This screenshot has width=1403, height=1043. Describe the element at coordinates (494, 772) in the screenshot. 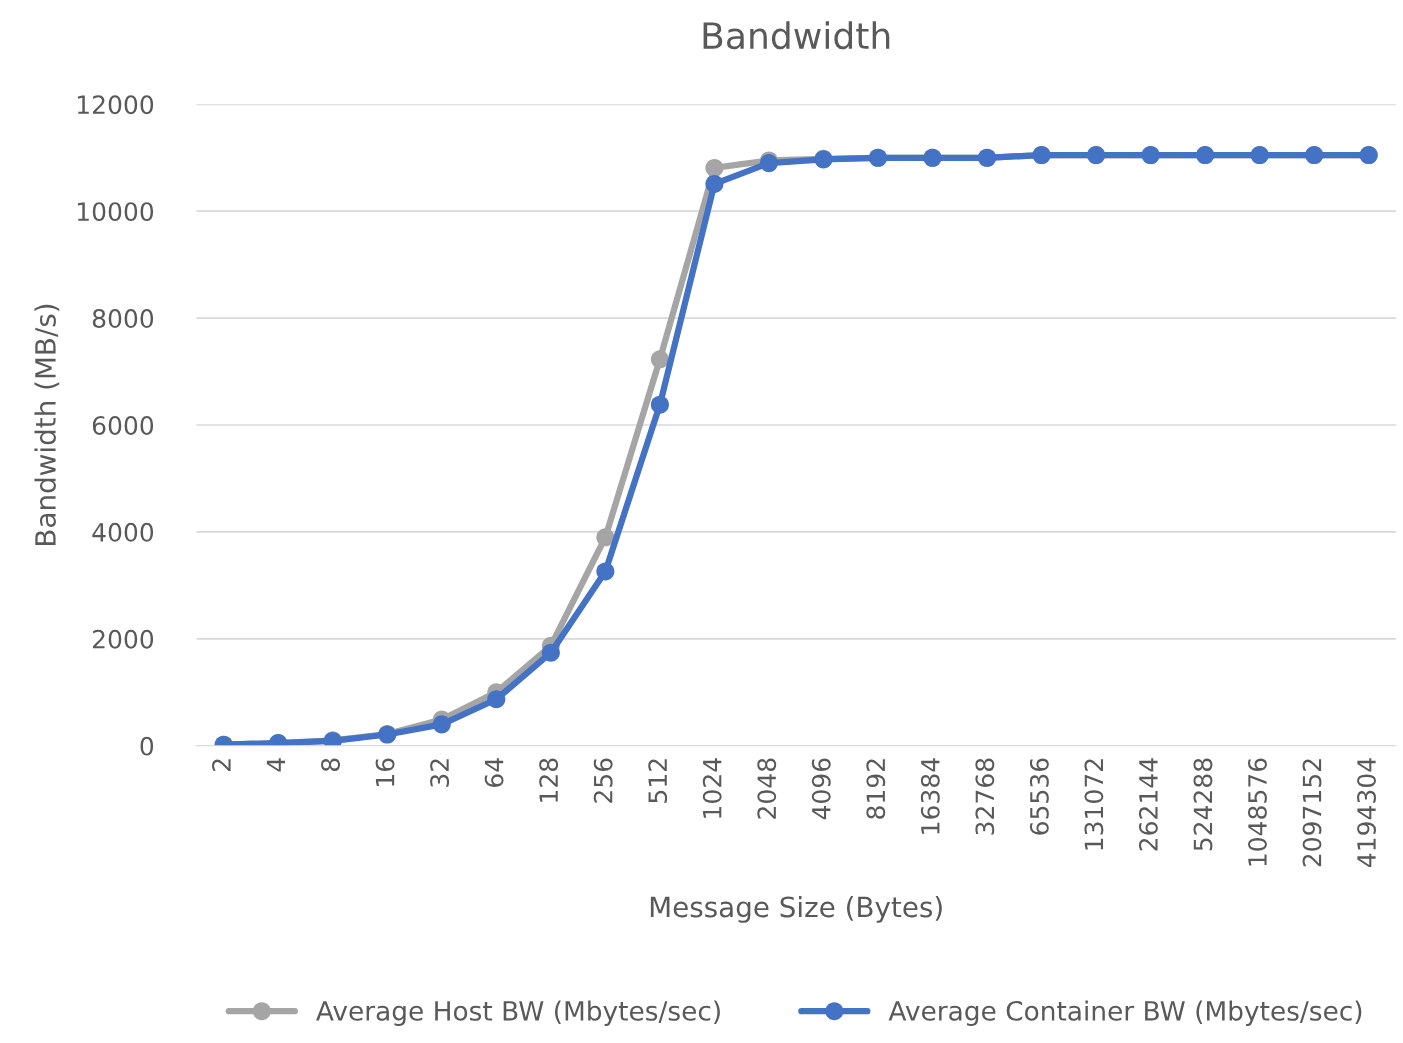

I see `x-tick-label: 64` at that location.